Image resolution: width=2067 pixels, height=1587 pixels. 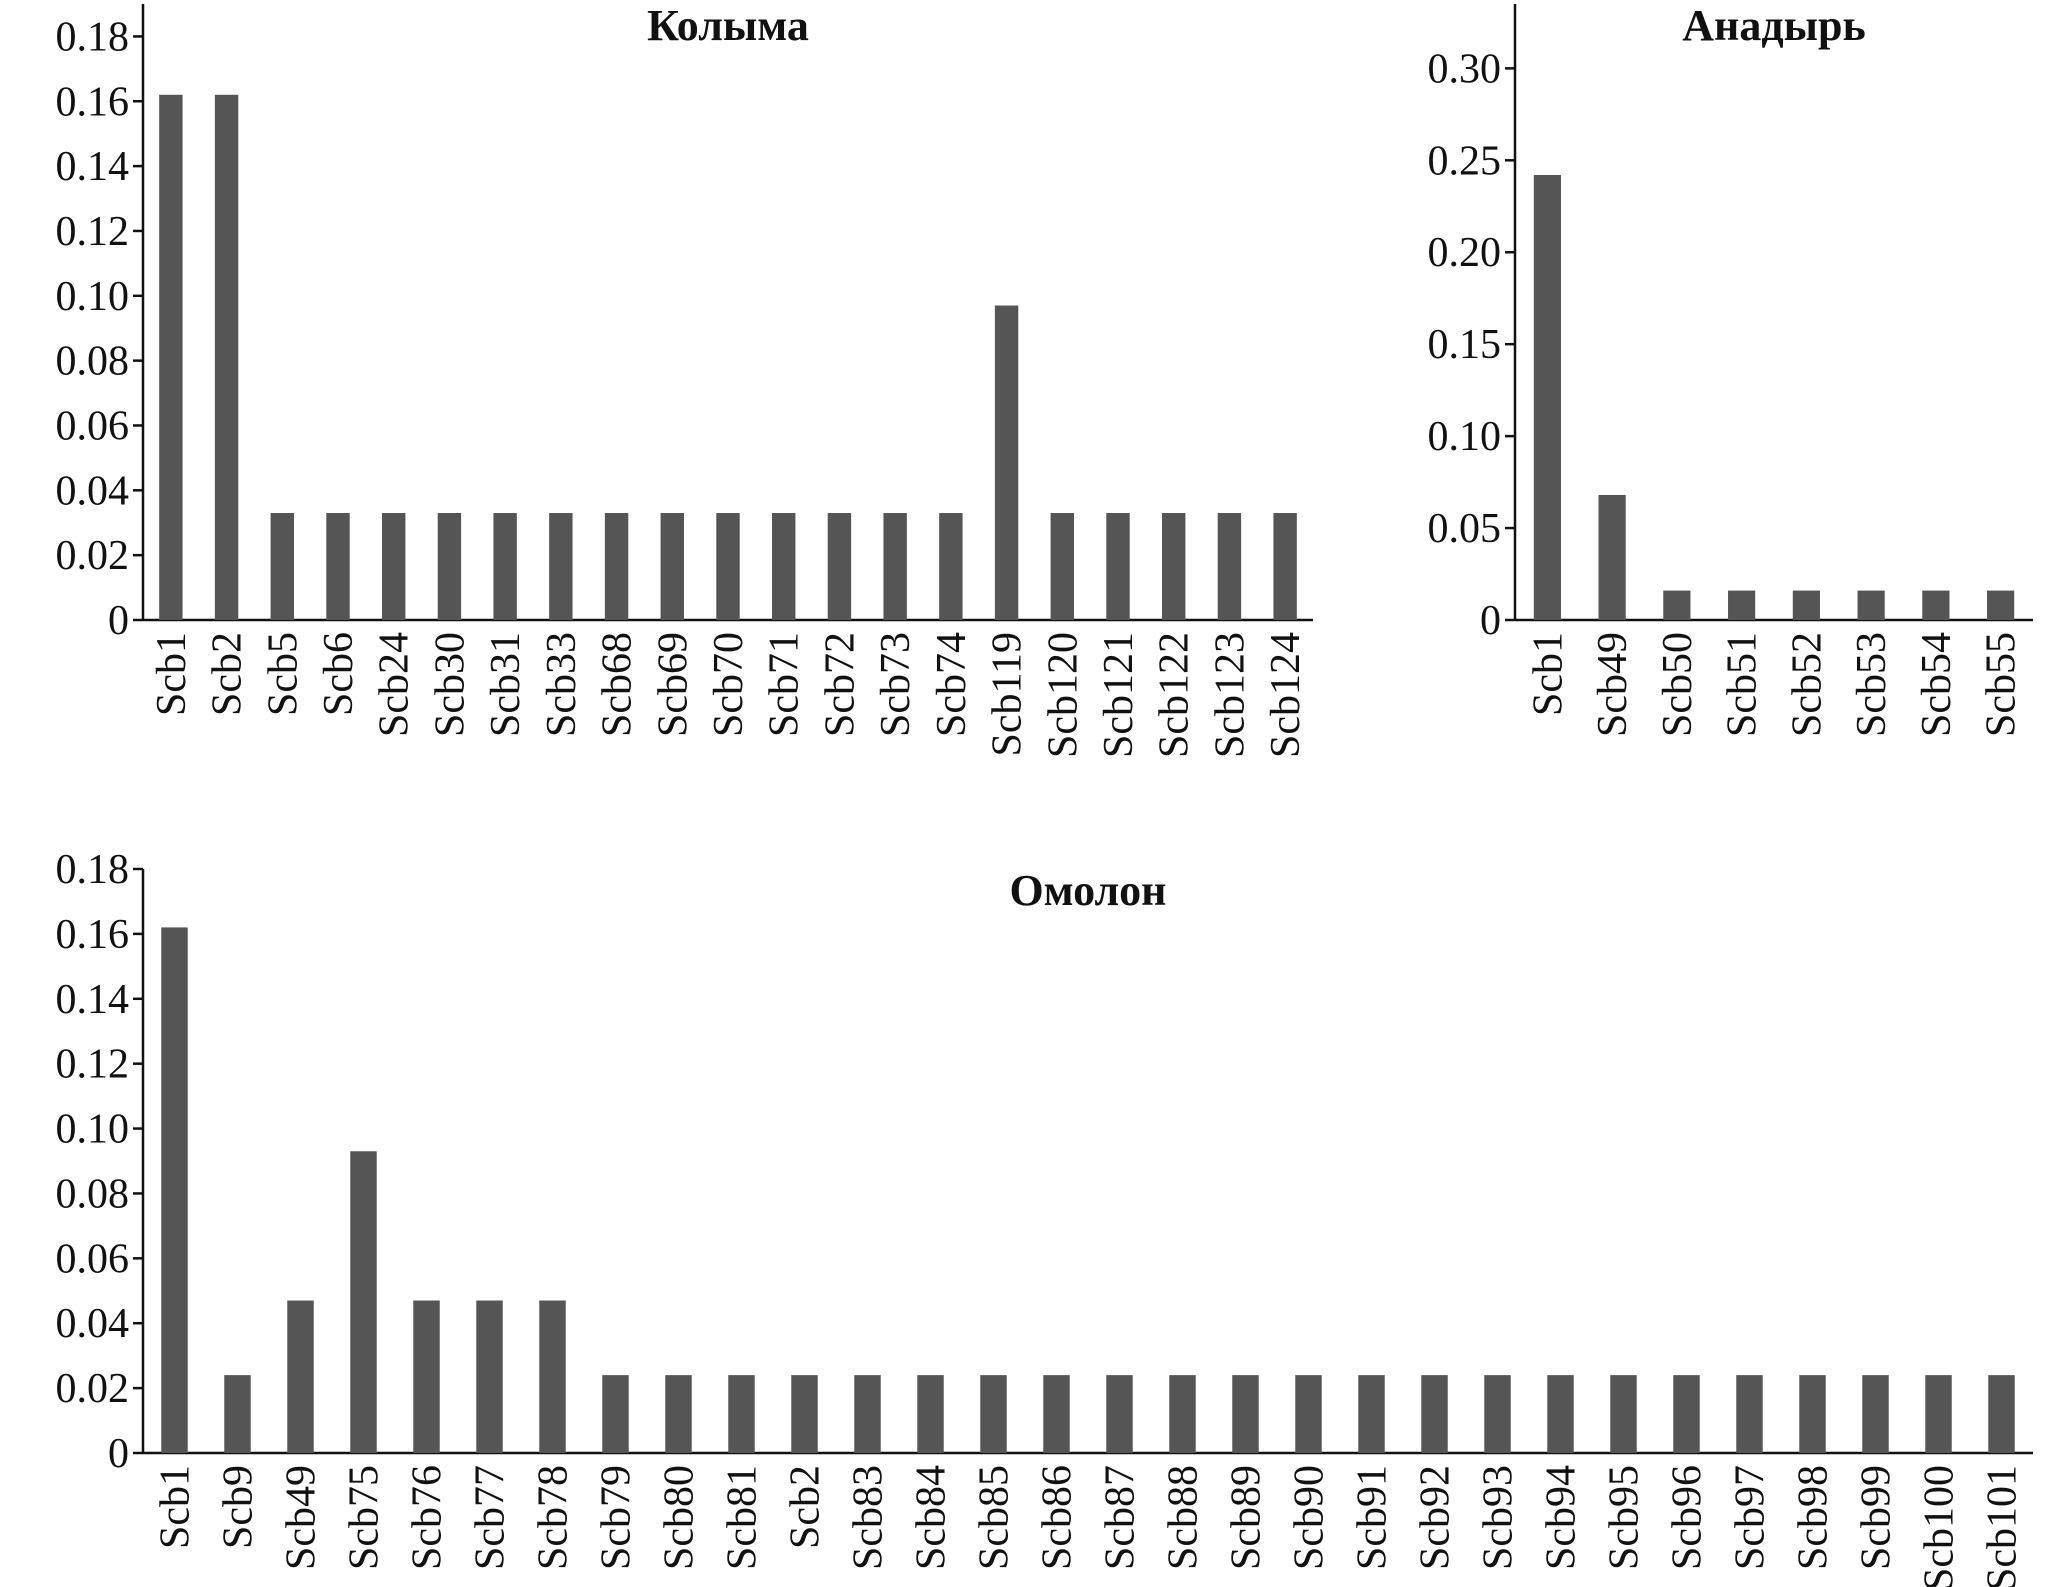 What do you see at coordinates (93, 362) in the screenshot?
I see `y-tick-label: 0.08` at bounding box center [93, 362].